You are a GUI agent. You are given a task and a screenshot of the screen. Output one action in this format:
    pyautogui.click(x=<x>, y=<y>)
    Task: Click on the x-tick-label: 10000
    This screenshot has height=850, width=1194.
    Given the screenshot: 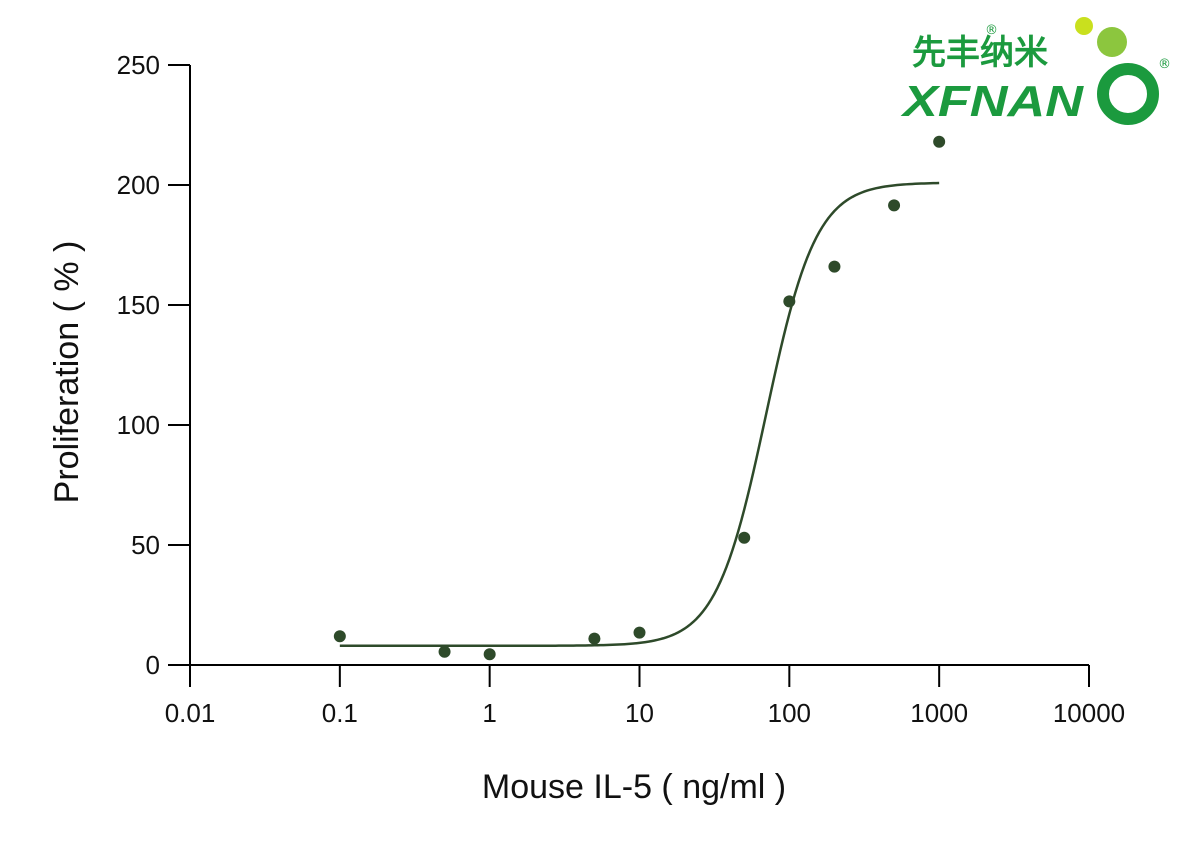 What is the action you would take?
    pyautogui.click(x=1089, y=713)
    